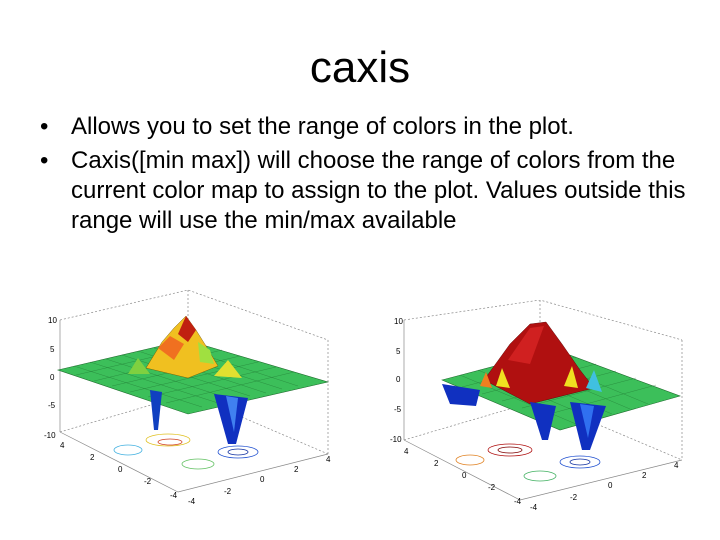 The height and width of the screenshot is (540, 720). I want to click on orange-spike, so click(486, 380).